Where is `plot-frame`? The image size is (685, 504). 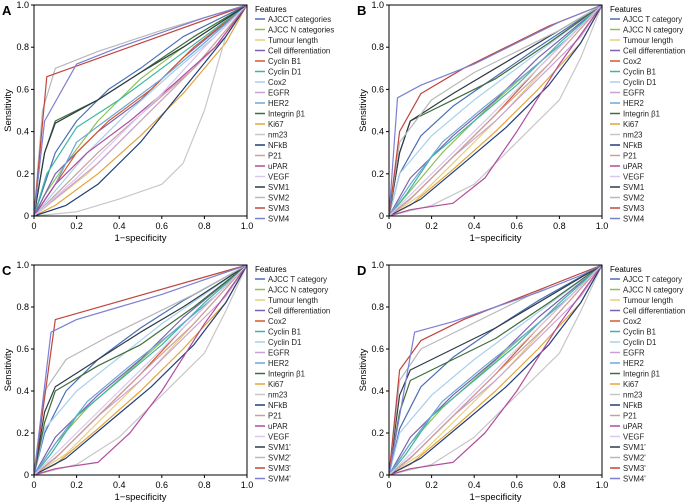 plot-frame is located at coordinates (140, 370).